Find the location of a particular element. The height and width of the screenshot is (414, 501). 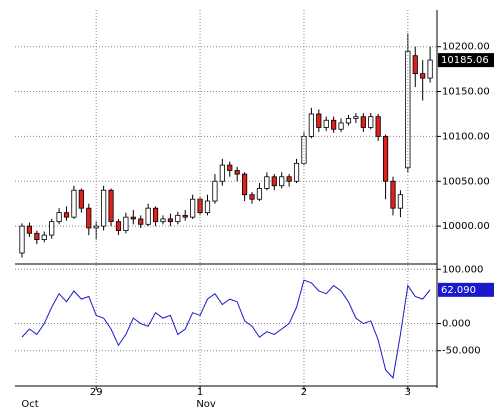

x-month-label: Oct is located at coordinates (29, 404).